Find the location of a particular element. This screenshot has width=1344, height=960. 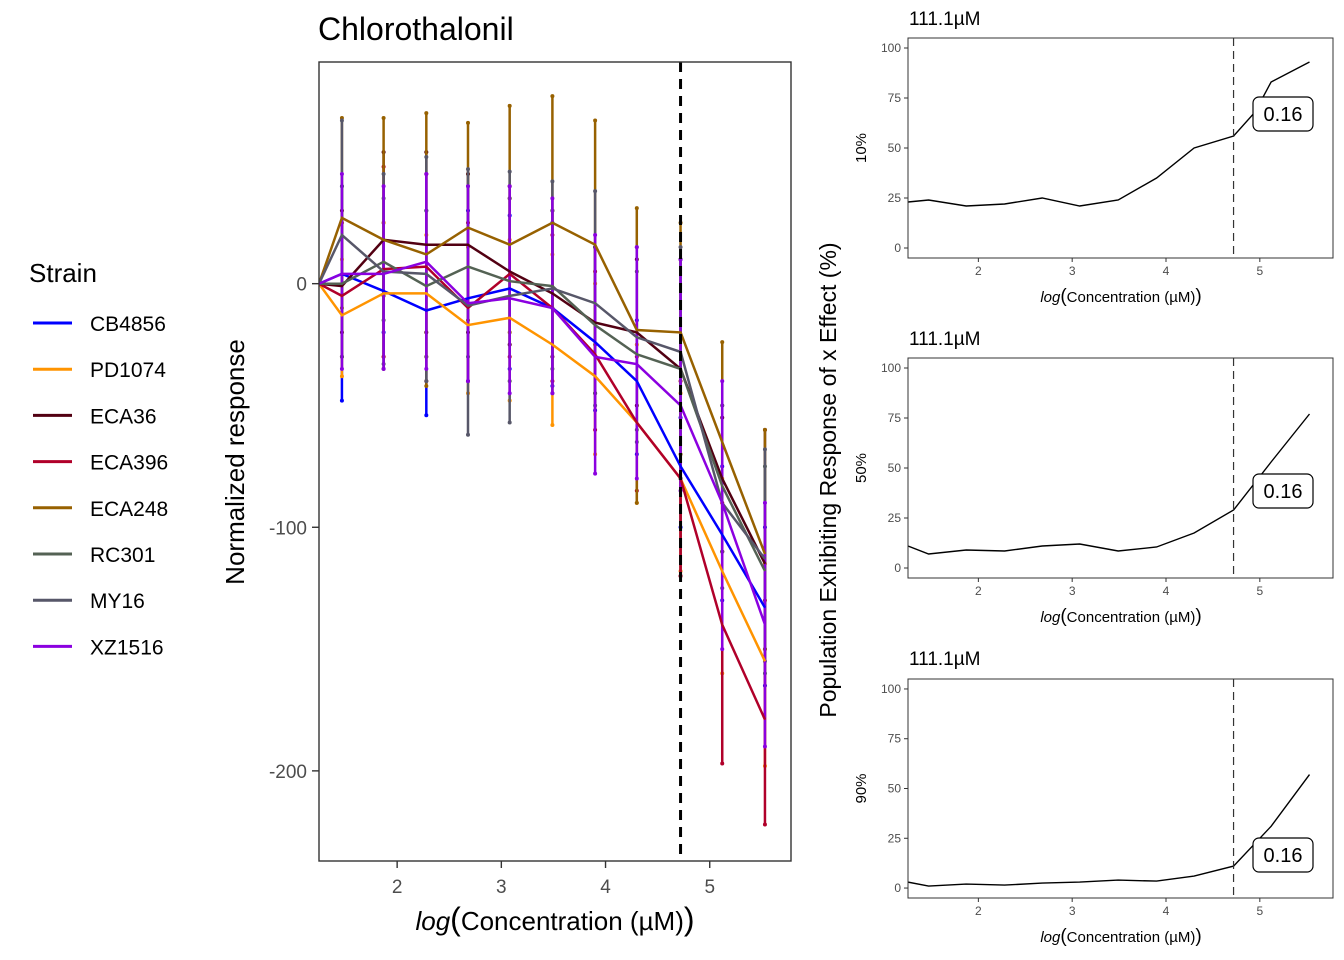

legend-label-ECA36: ECA36 is located at coordinates (123, 416).